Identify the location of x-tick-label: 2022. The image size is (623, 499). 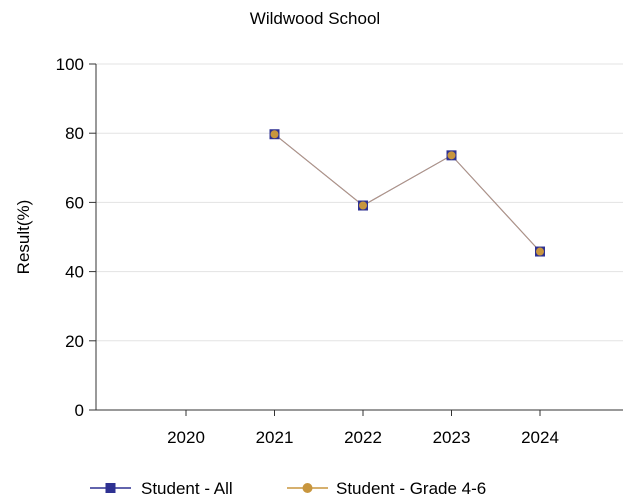
(363, 437).